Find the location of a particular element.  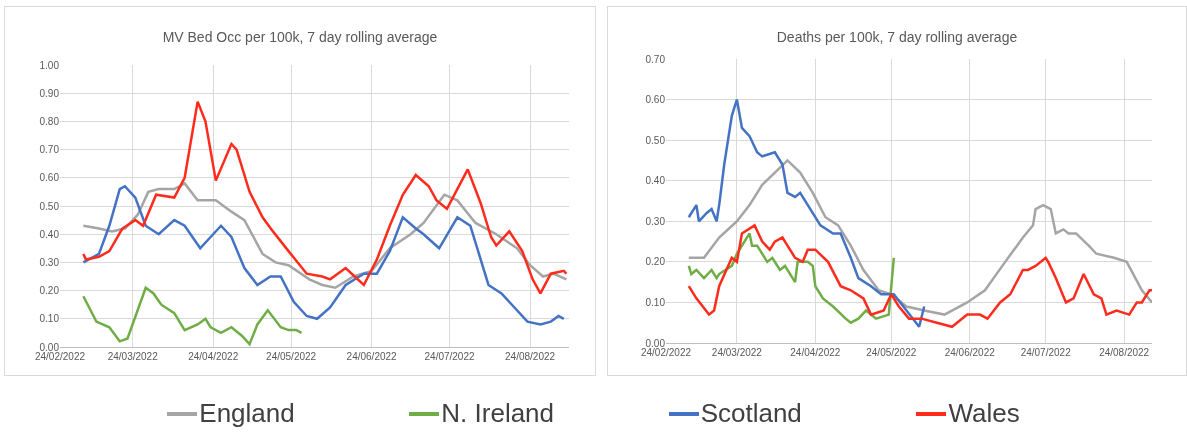

y-tick-label: 0.80 is located at coordinates (49, 121).